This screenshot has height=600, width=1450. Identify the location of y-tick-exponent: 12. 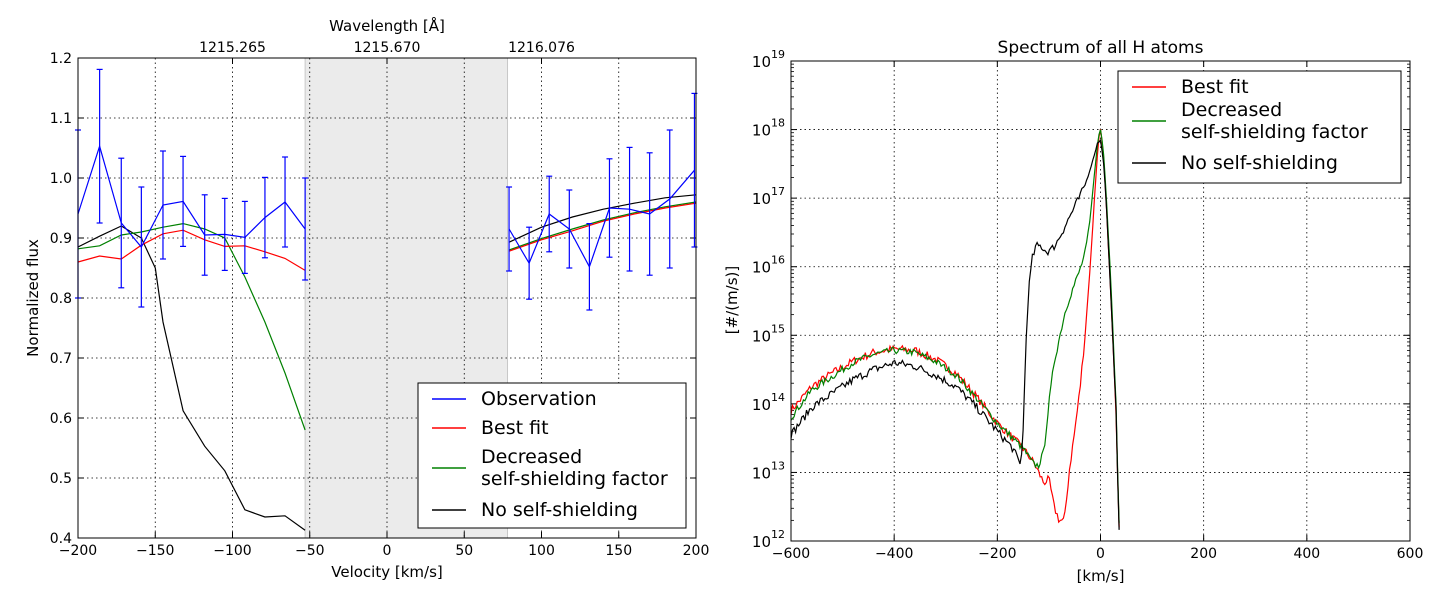
(778, 534).